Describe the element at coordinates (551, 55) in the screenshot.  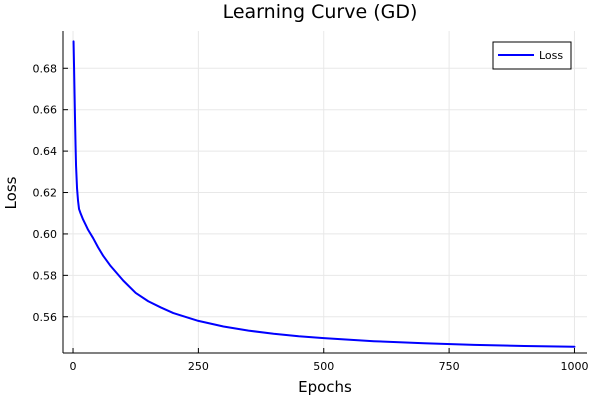
I see `legend-label-loss: Loss` at that location.